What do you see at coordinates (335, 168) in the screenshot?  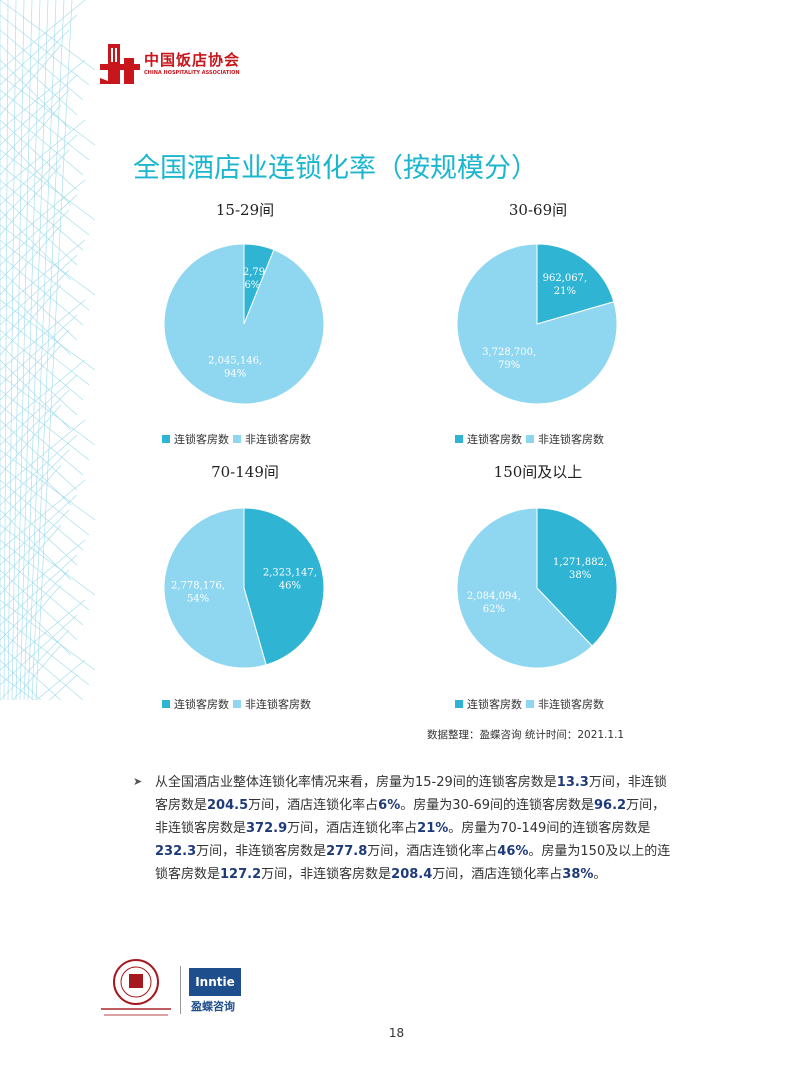 I see `page-title: 全国酒店业连锁化率（按规模分）` at bounding box center [335, 168].